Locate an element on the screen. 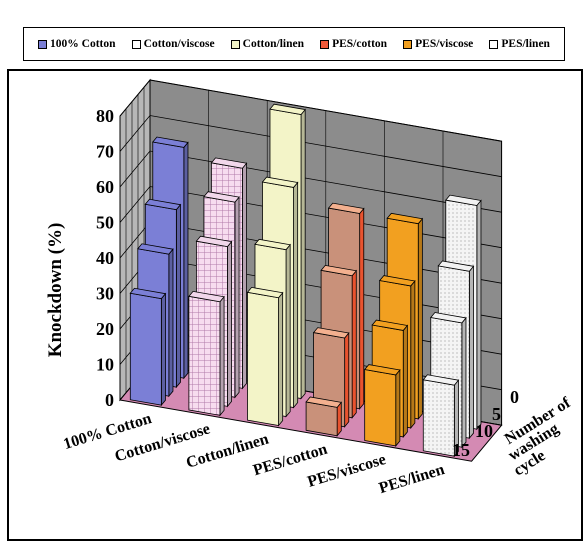  legend-item: PES/cotton is located at coordinates (353, 44).